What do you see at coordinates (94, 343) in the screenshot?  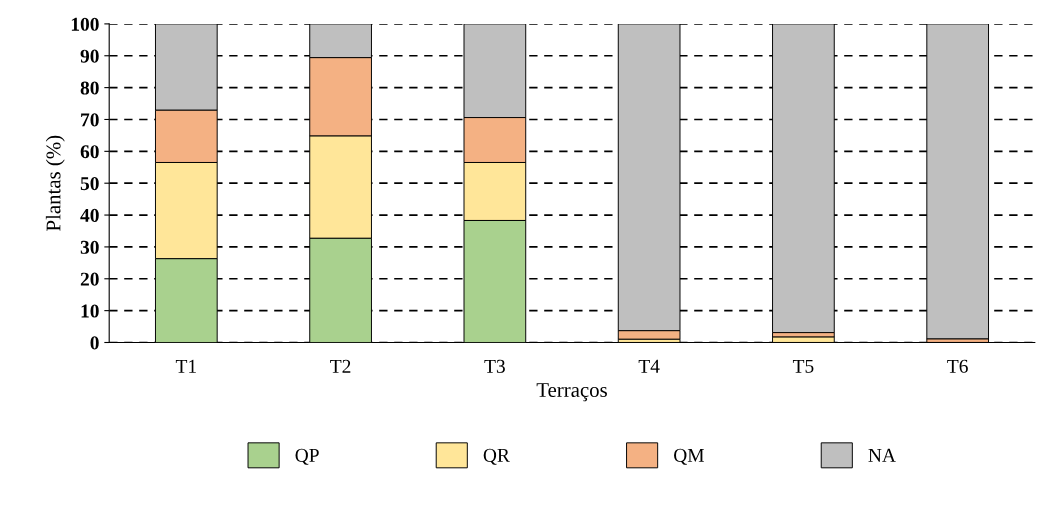 I see `y-tick-label: 0` at bounding box center [94, 343].